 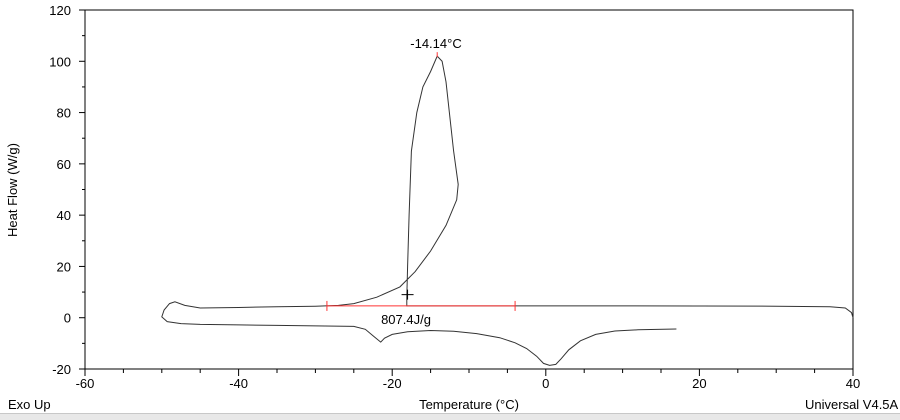 I want to click on x-tick-label: -20, so click(x=392, y=383).